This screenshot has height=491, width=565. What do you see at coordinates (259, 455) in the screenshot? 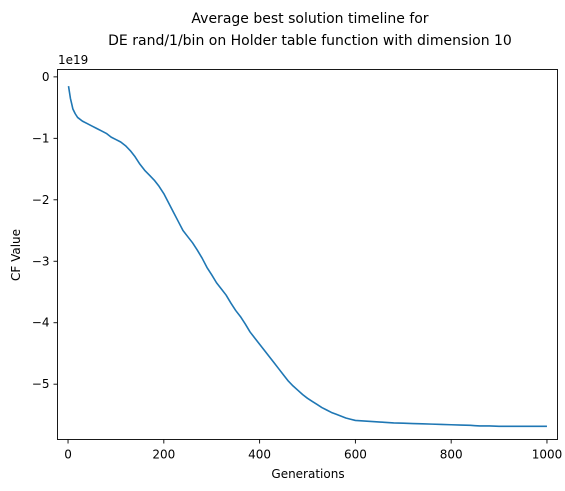
I see `x-tick-label: 400` at bounding box center [259, 455].